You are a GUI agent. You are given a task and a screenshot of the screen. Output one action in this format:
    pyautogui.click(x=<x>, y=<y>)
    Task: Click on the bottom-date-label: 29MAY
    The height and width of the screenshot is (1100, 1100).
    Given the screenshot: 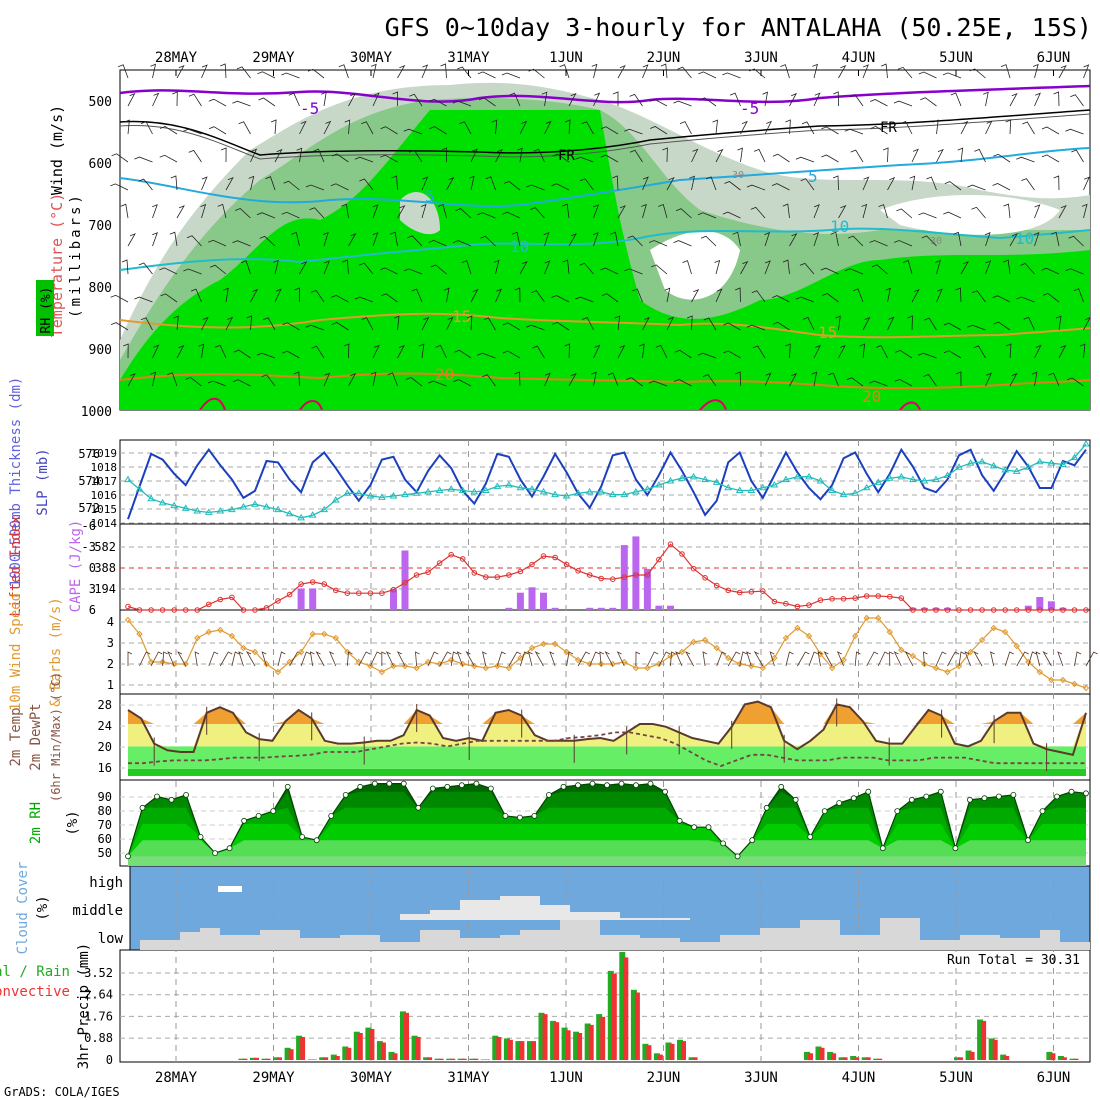 What is the action you would take?
    pyautogui.click(x=273, y=1078)
    